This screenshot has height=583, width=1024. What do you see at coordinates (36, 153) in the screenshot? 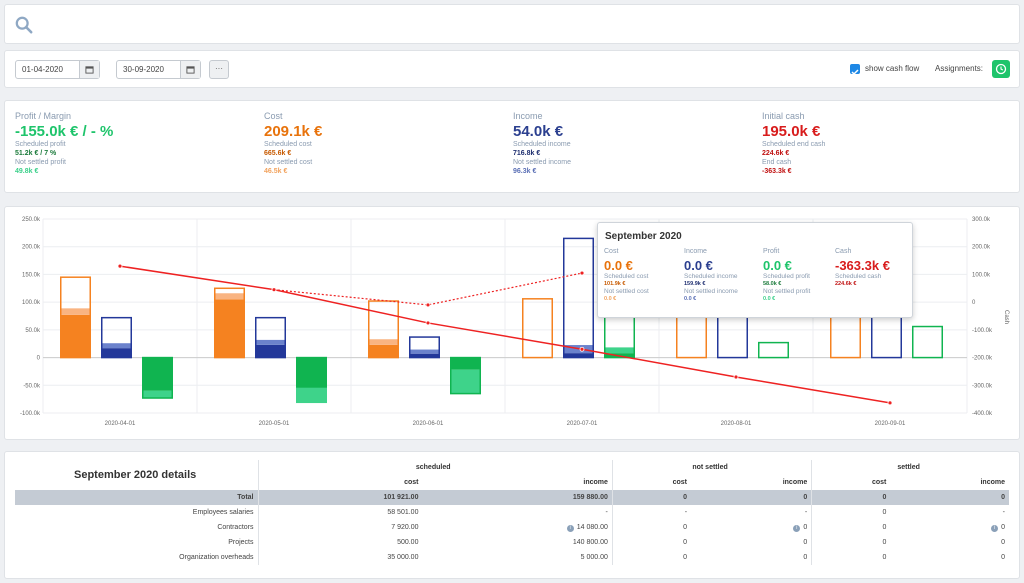
I see `kpi-sub-value: 51.2k € / 7 %` at bounding box center [36, 153].